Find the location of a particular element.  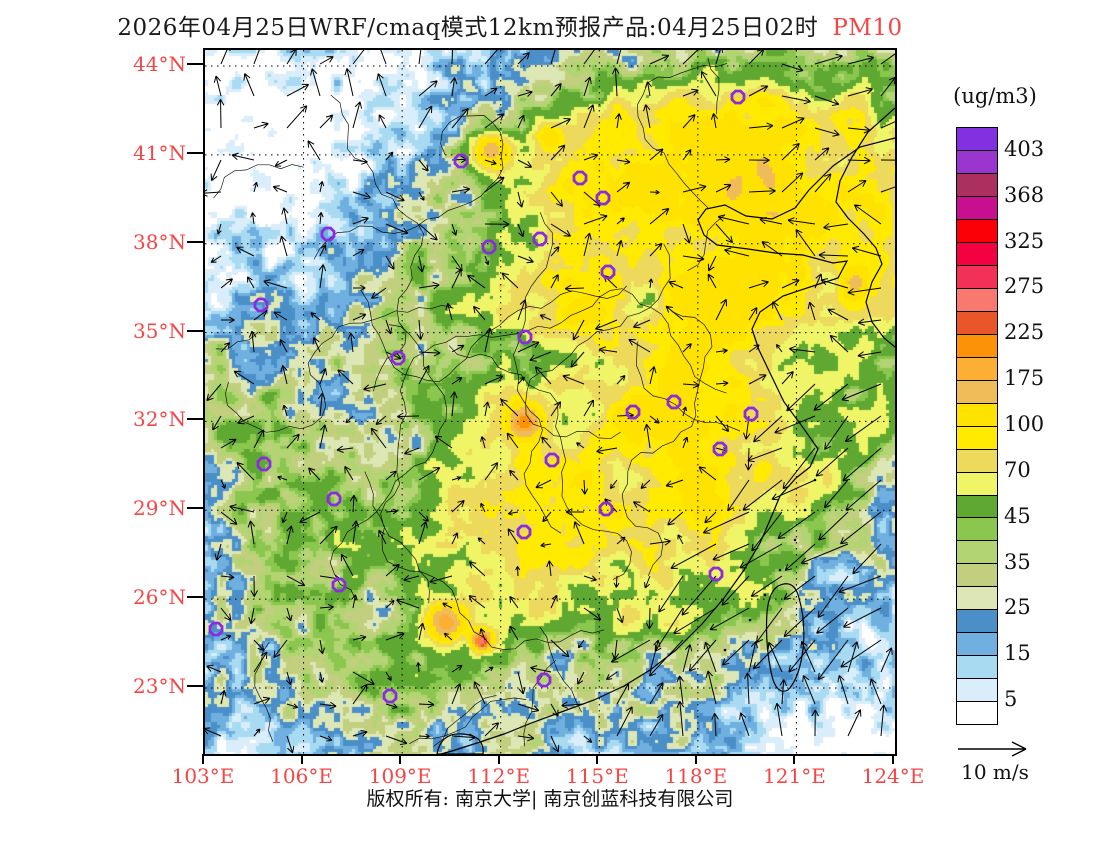

lat-axis-label: 32°N is located at coordinates (159, 419).